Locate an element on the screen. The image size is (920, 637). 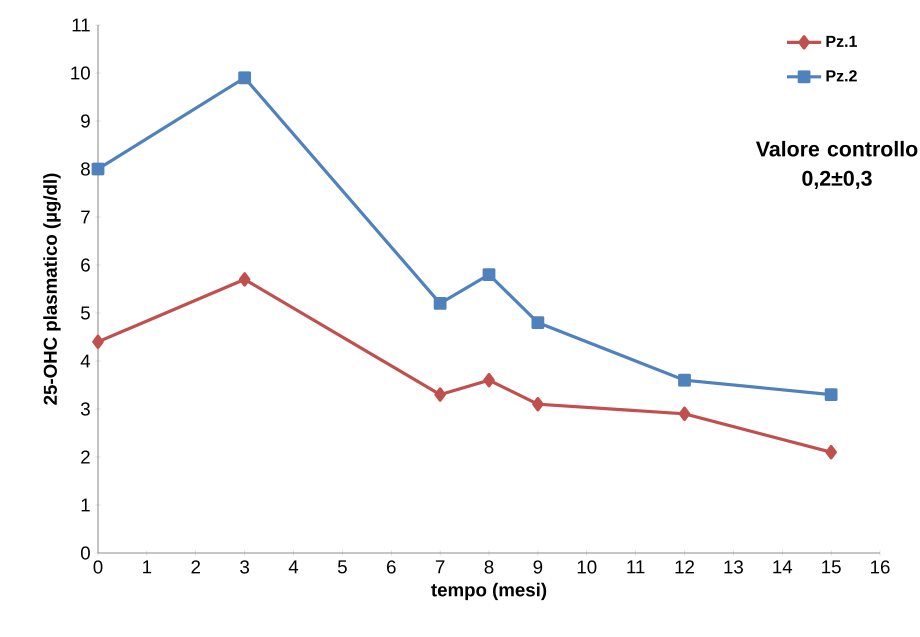
x-tick-label: 3 is located at coordinates (244, 567).